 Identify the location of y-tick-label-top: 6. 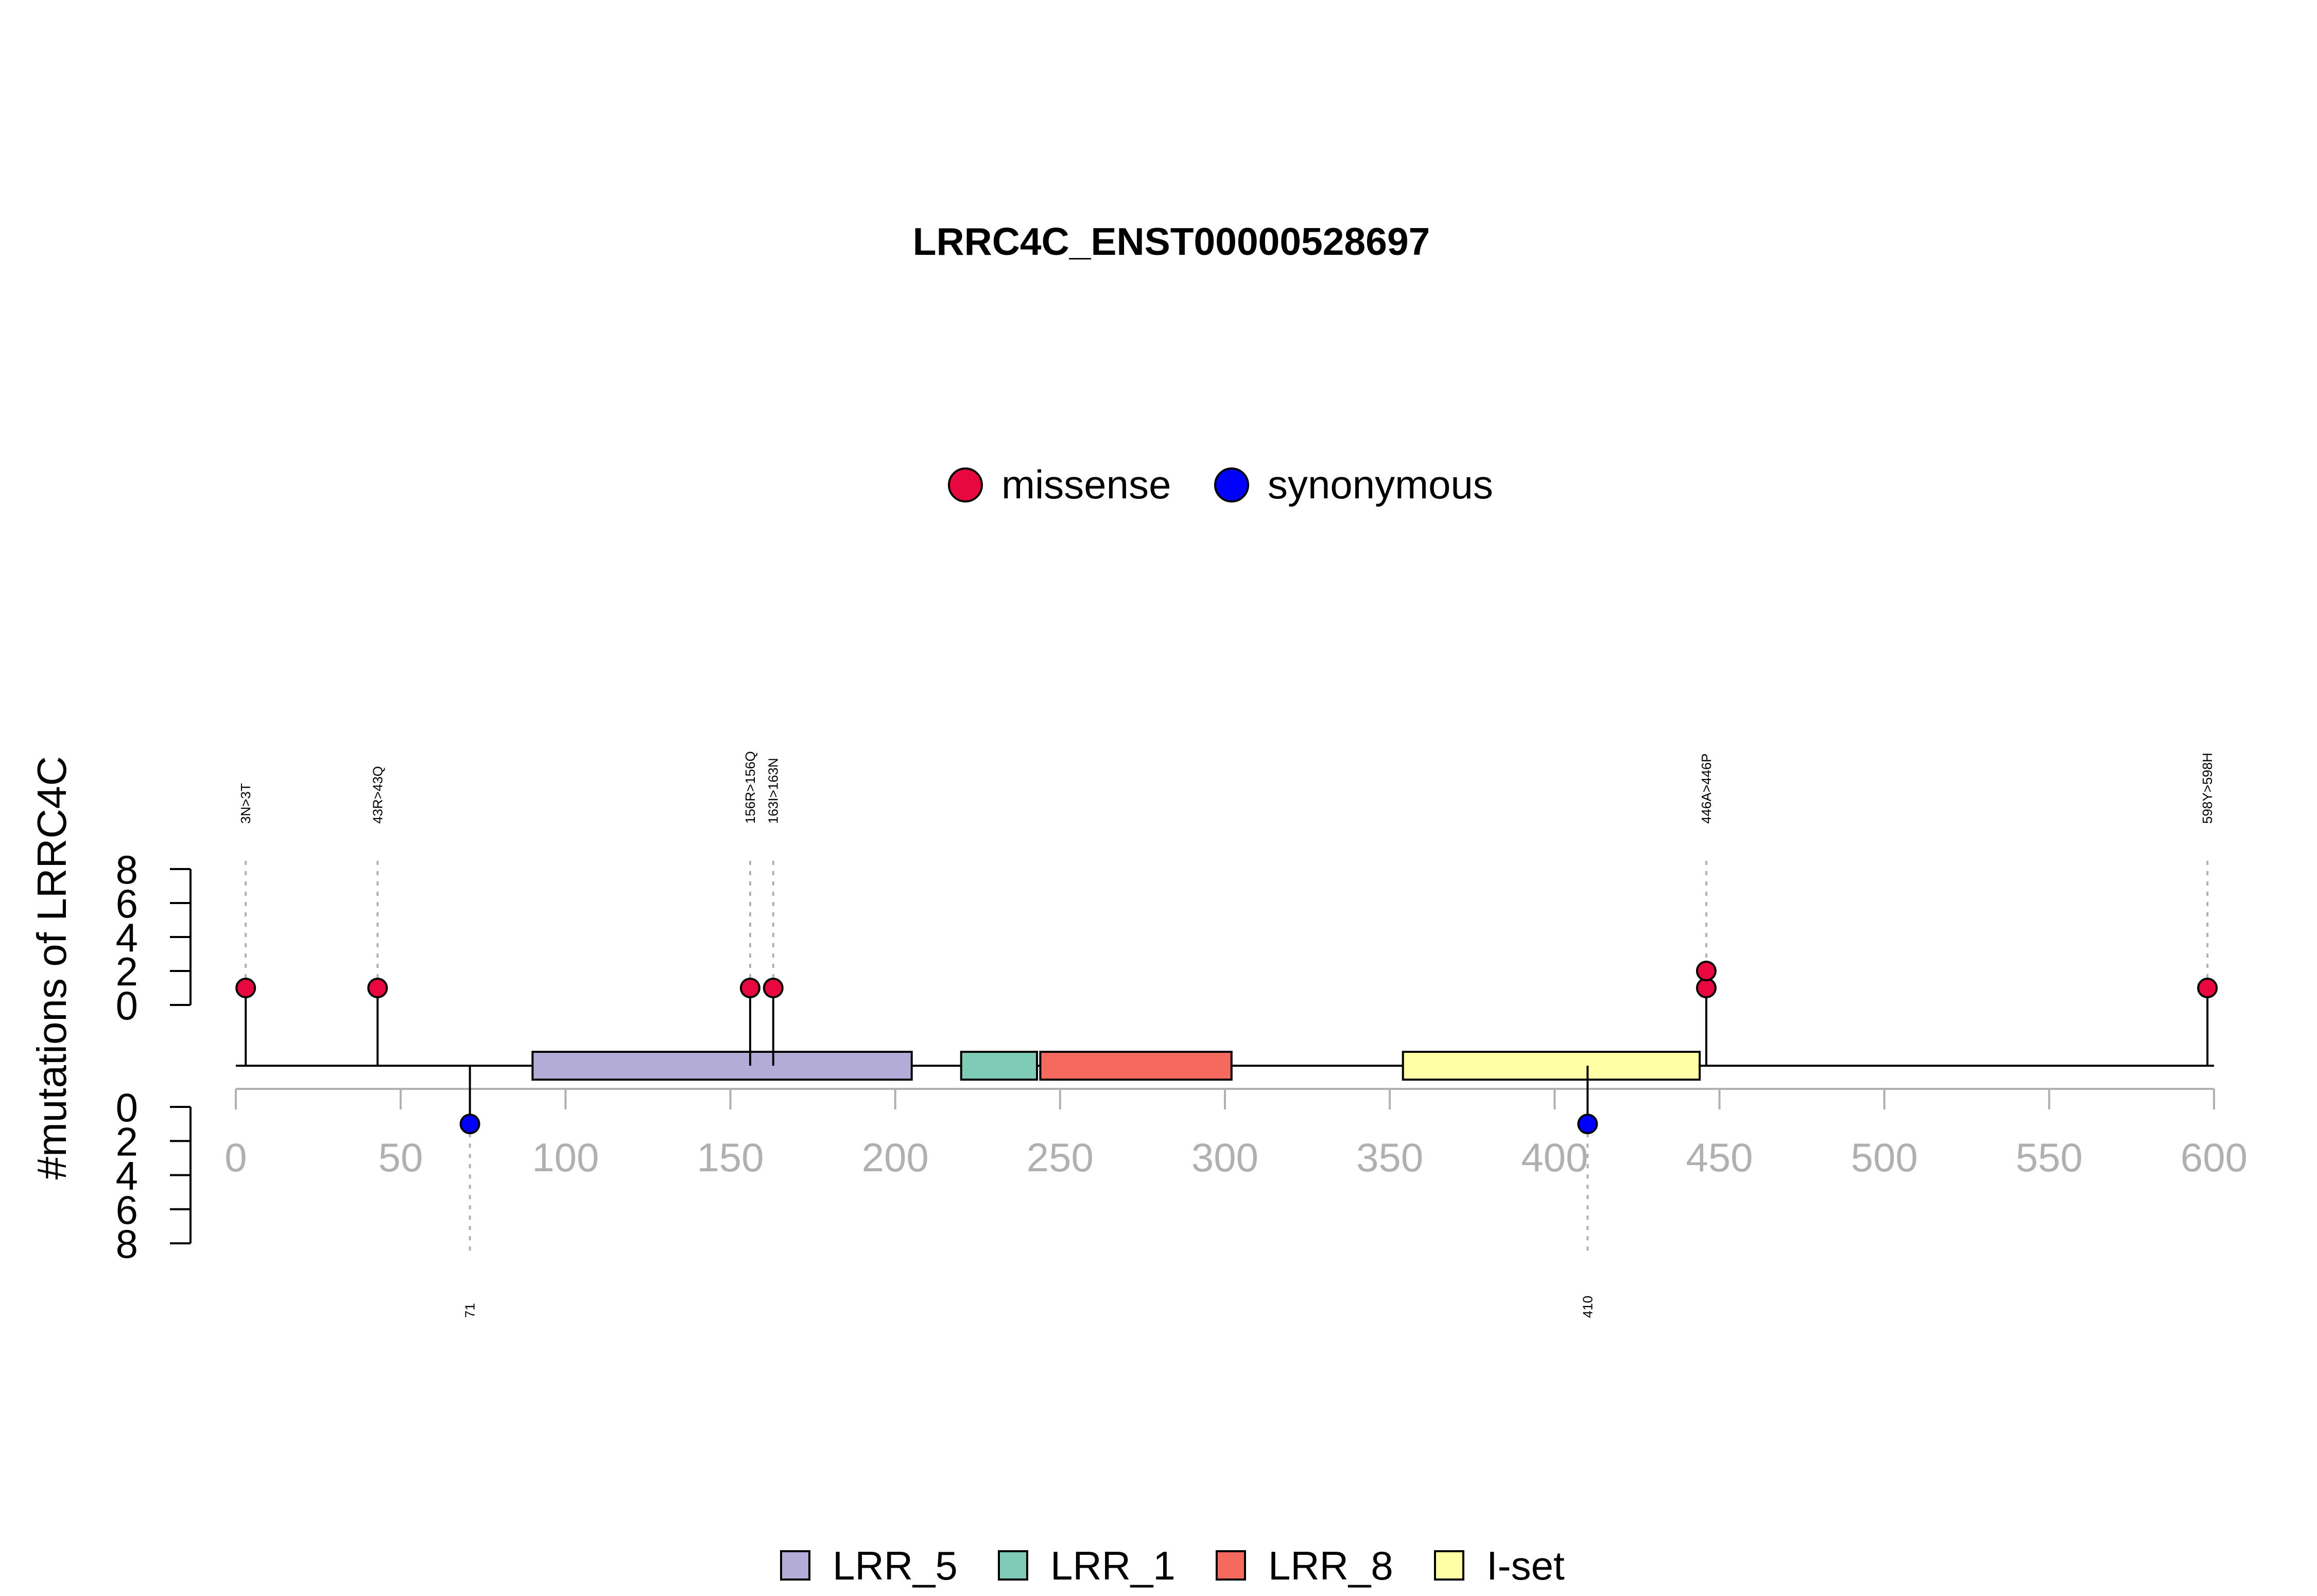
(127, 904).